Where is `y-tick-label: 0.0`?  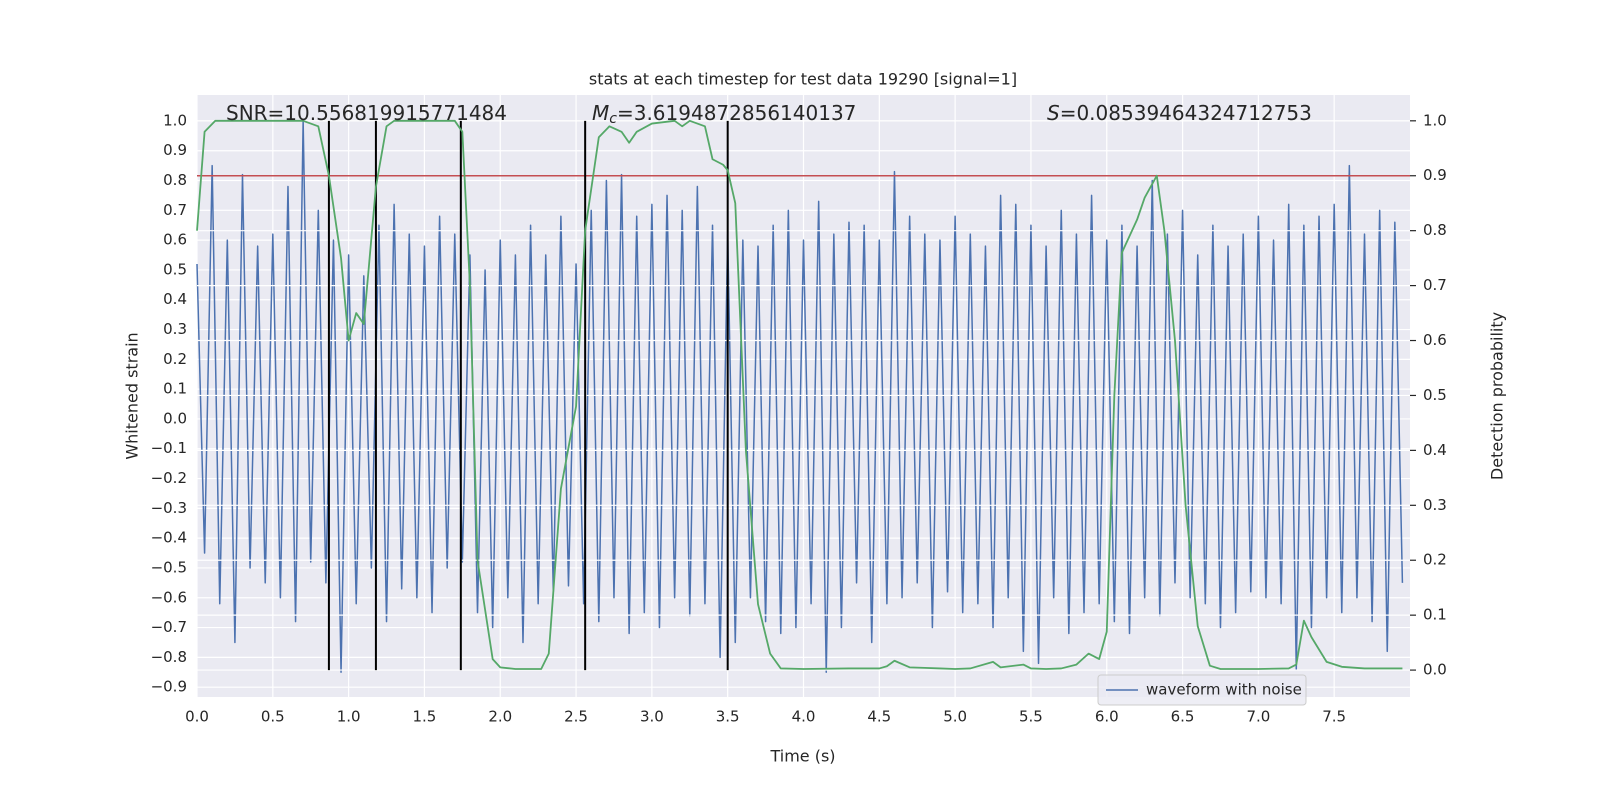
y-tick-label: 0.0 is located at coordinates (175, 418).